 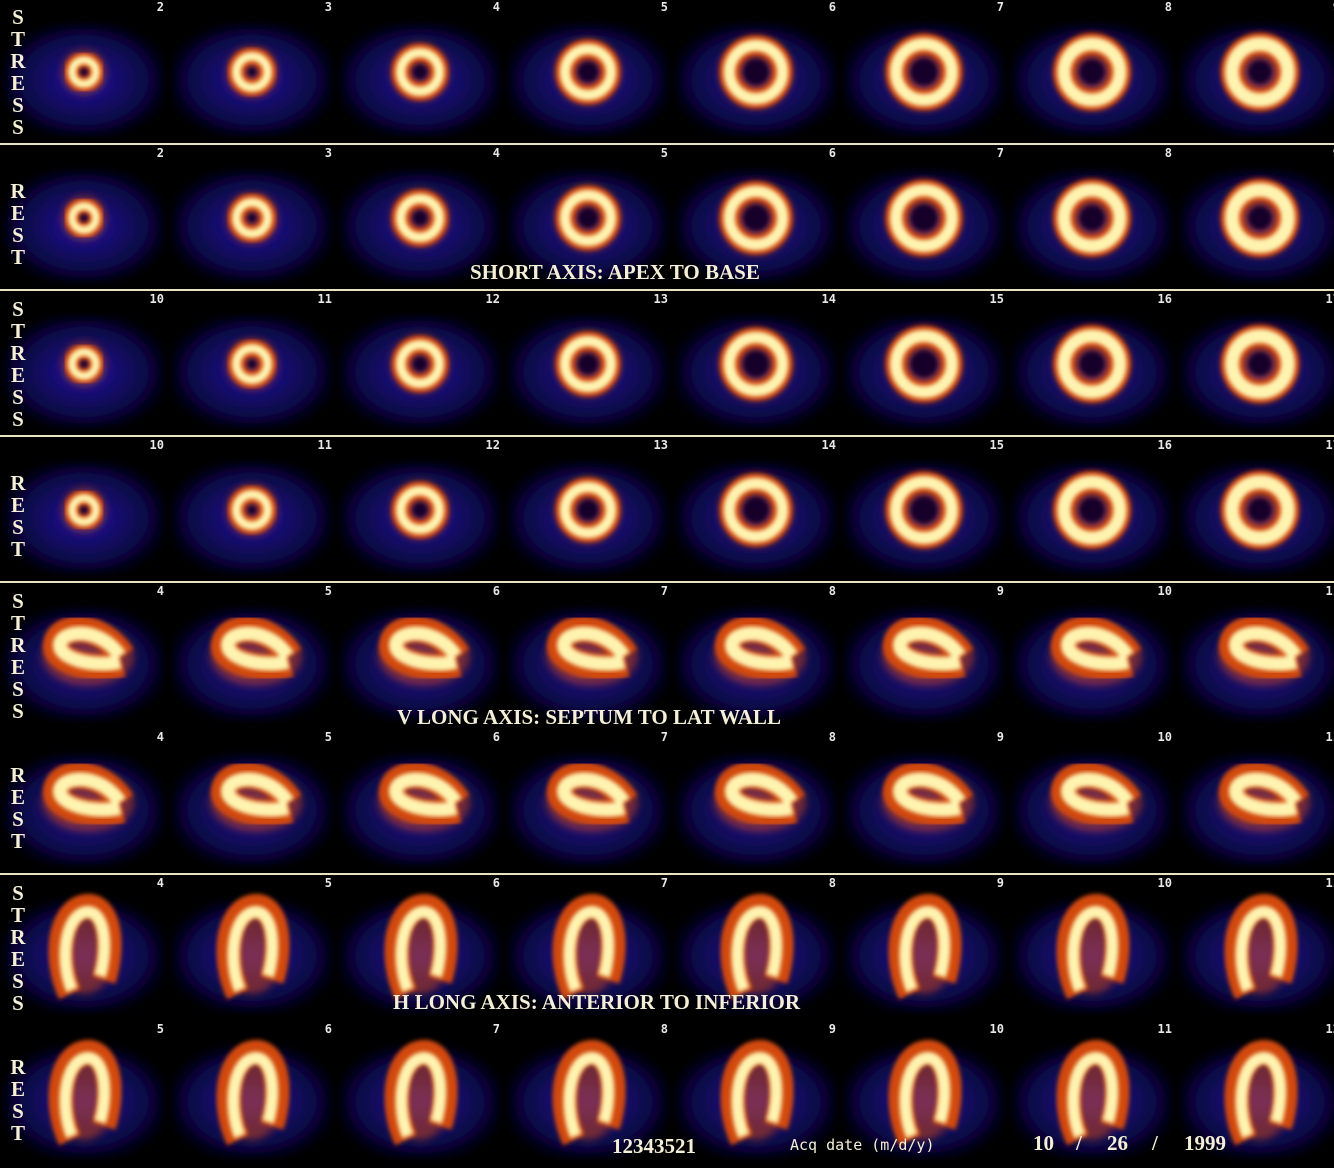 I want to click on frame-number: 12, so click(x=492, y=445).